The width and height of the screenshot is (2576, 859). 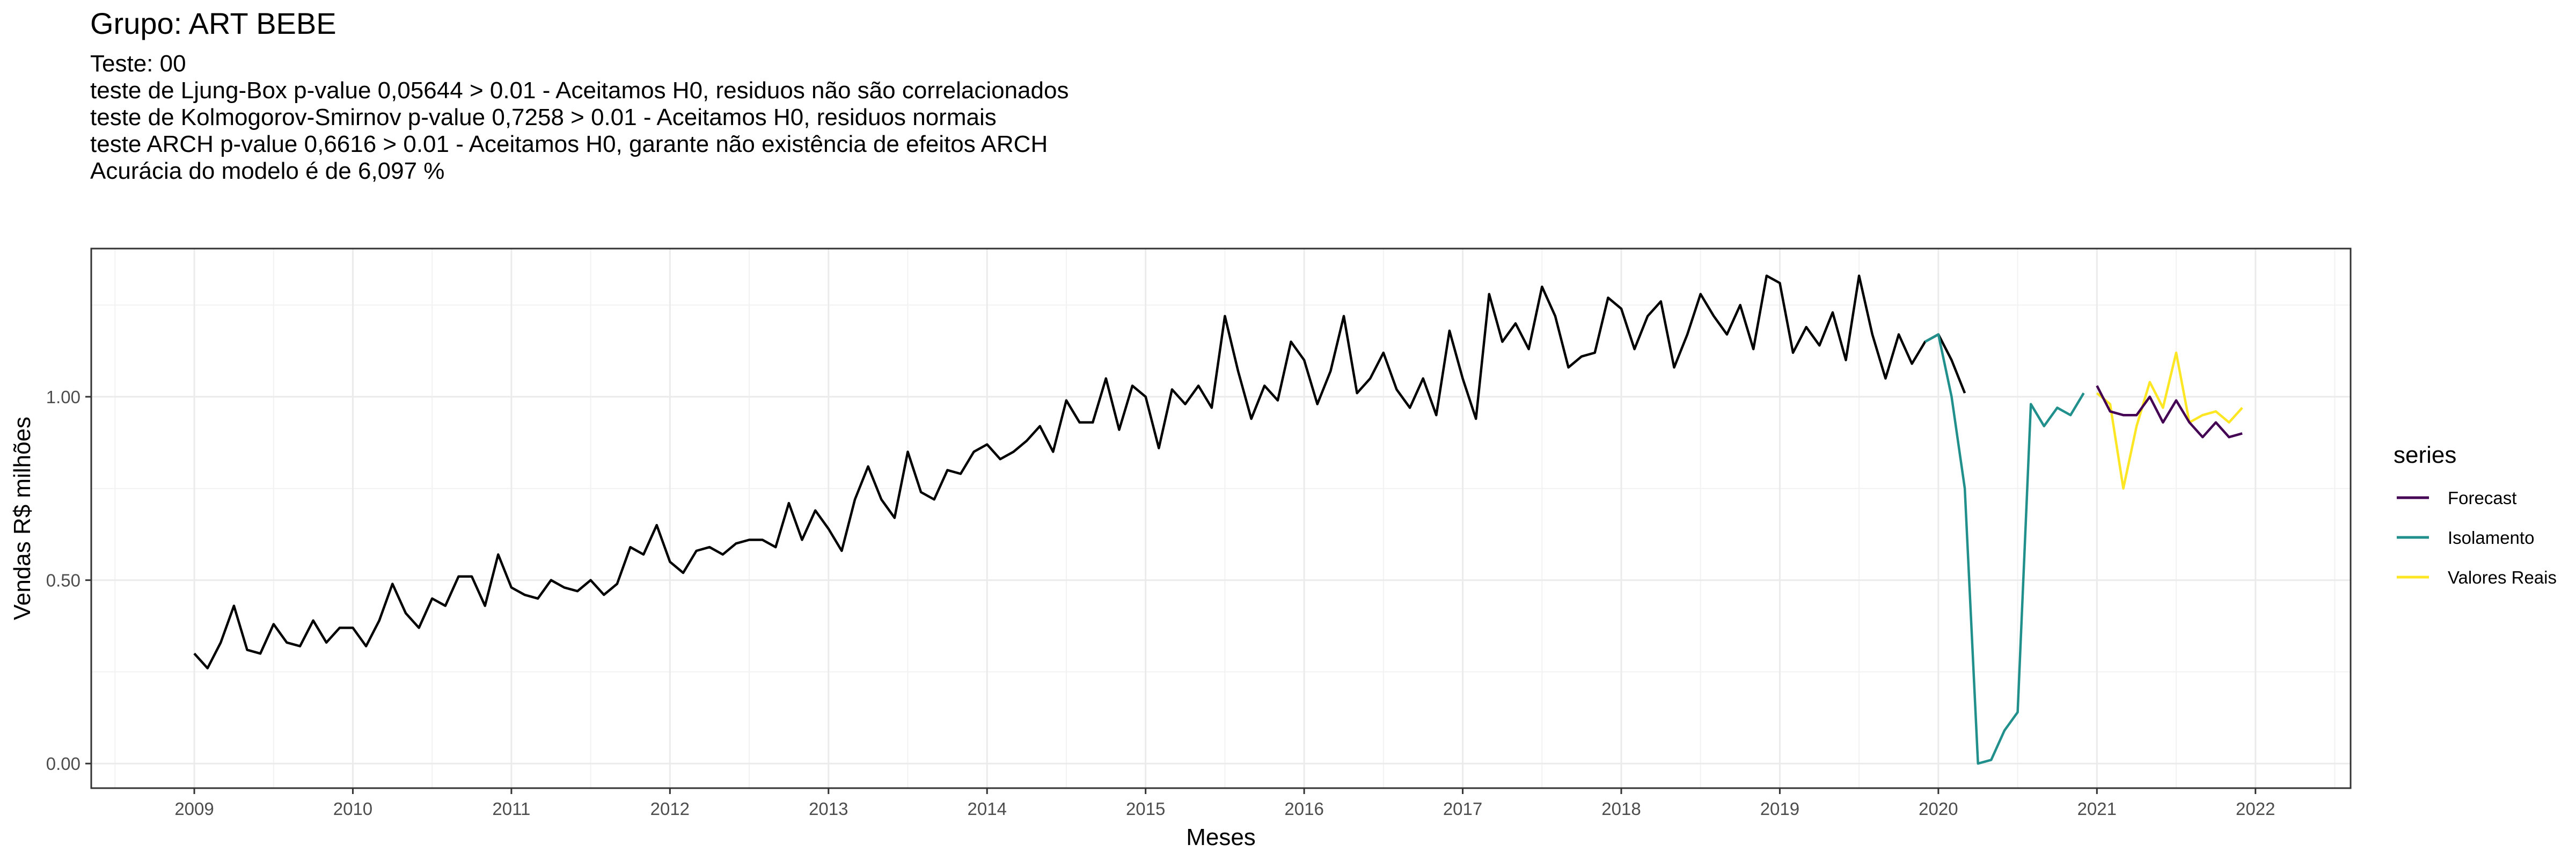 What do you see at coordinates (2502, 577) in the screenshot?
I see `legend-label: Valores Reais` at bounding box center [2502, 577].